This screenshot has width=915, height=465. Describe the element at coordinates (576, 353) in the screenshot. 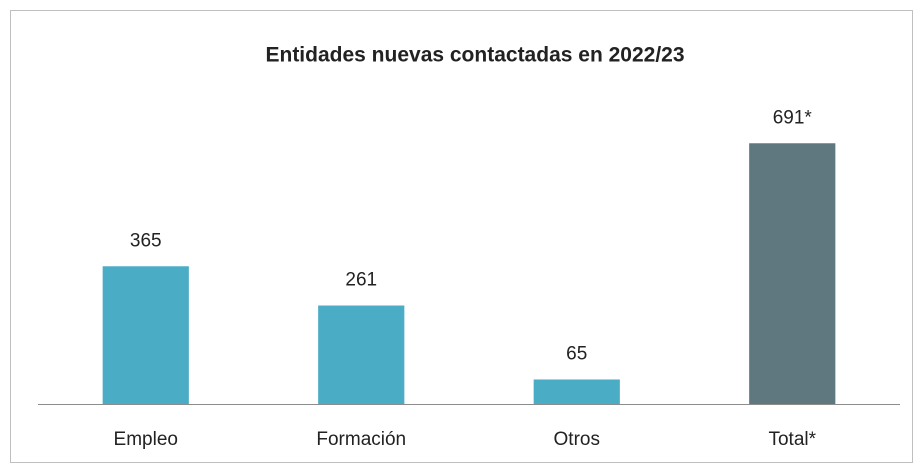

I see `value-label: 65` at that location.